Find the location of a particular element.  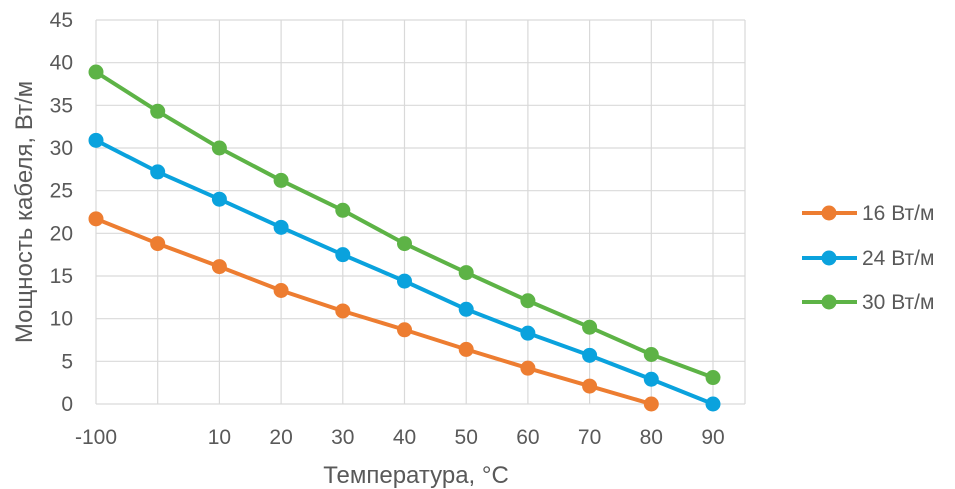

x-tick-label: 20 is located at coordinates (280, 437).